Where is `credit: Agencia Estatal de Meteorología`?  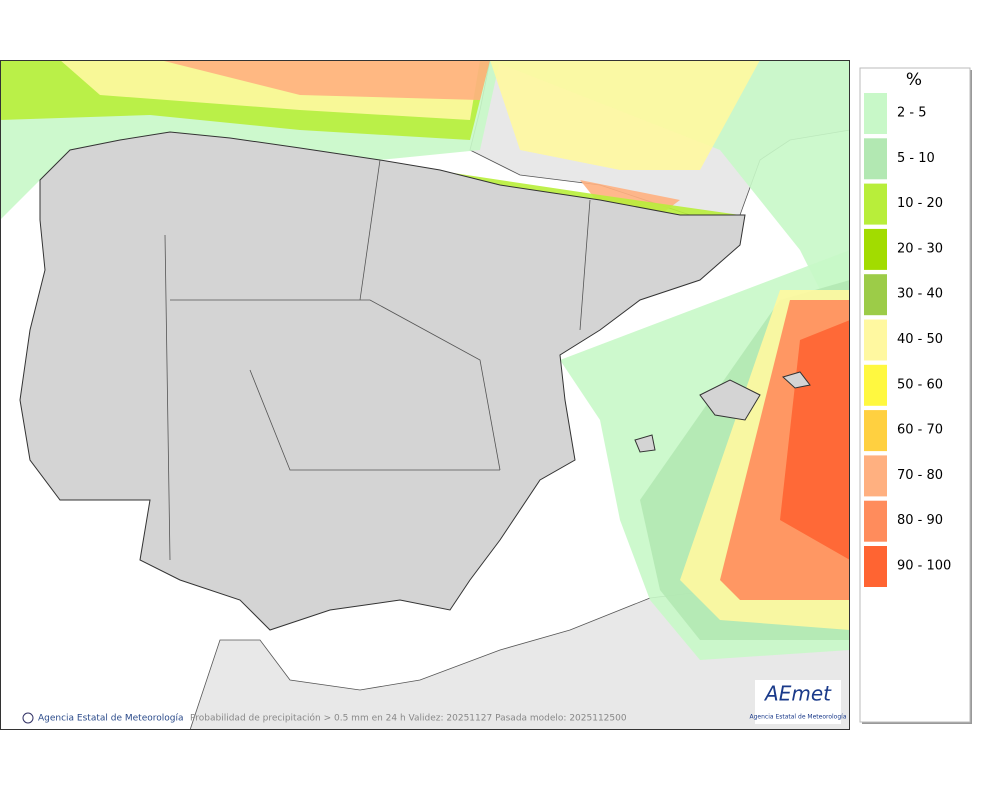 credit: Agencia Estatal de Meteorología is located at coordinates (111, 719).